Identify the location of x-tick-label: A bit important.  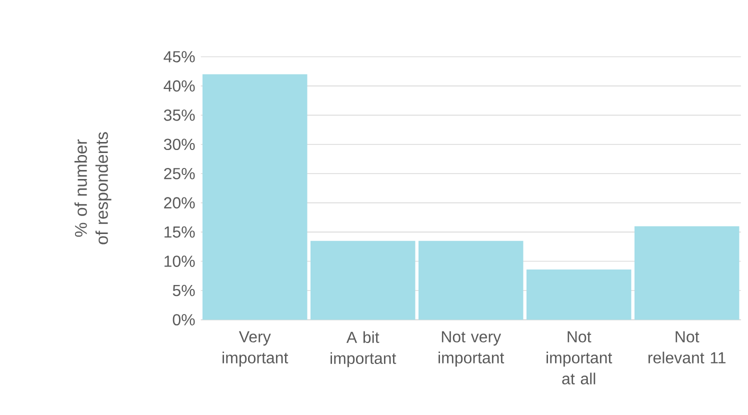
(363, 349).